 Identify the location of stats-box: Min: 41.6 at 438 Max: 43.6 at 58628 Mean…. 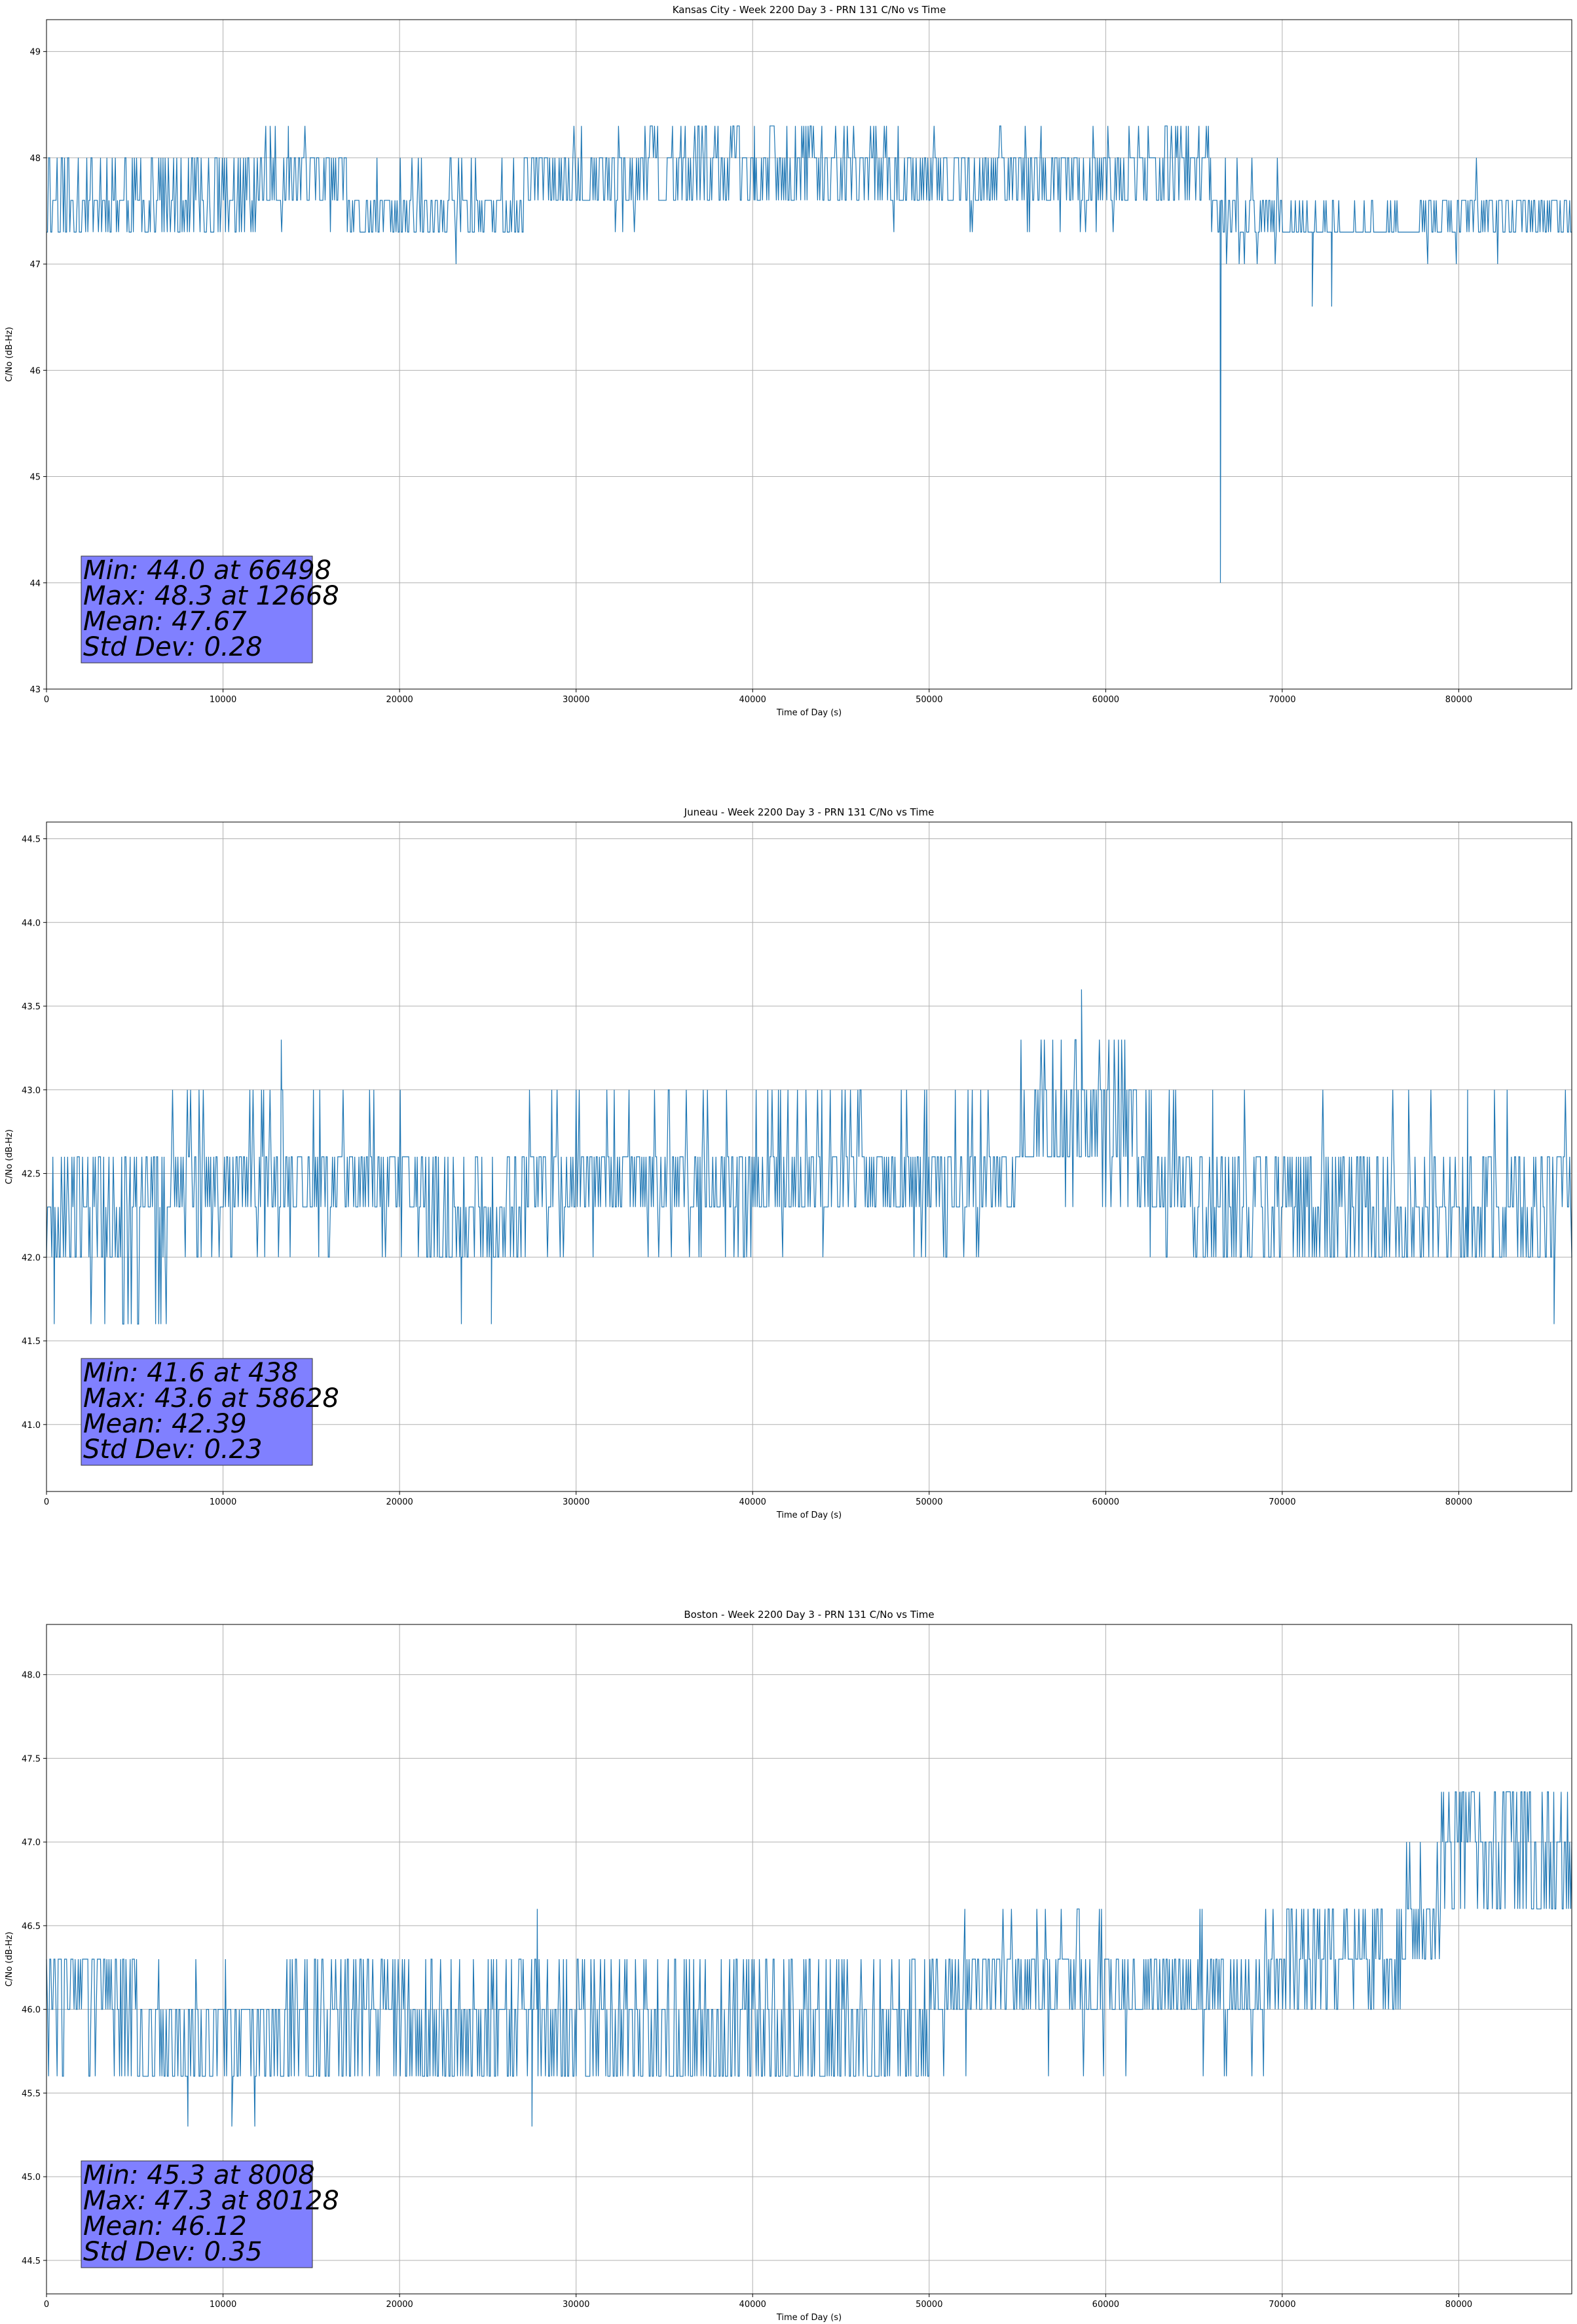
(210, 1412).